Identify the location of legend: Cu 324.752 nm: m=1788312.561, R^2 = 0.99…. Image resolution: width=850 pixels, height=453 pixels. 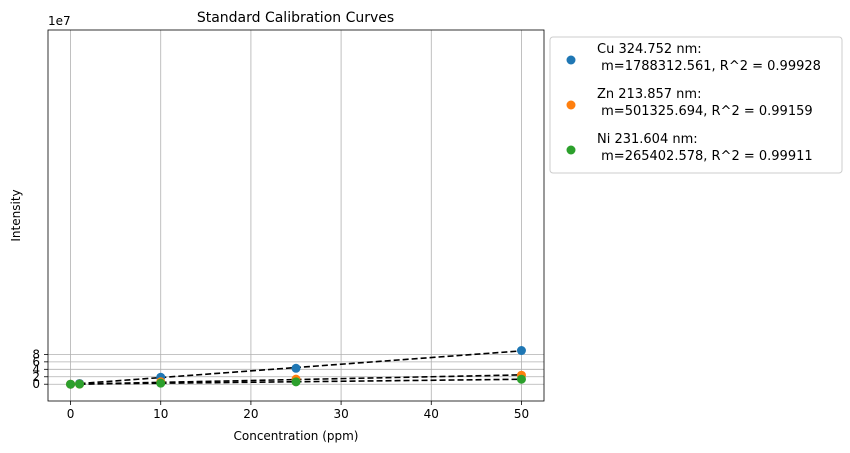
(696, 105).